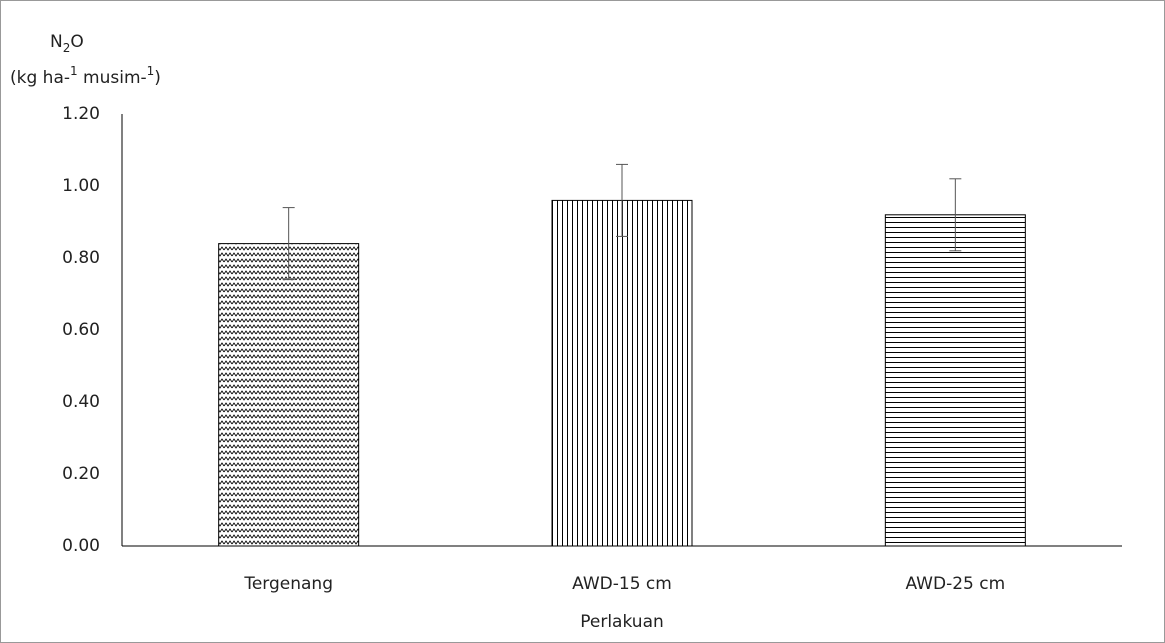 The height and width of the screenshot is (643, 1165). Describe the element at coordinates (157, 78) in the screenshot. I see `y-axis-label-part: )` at that location.